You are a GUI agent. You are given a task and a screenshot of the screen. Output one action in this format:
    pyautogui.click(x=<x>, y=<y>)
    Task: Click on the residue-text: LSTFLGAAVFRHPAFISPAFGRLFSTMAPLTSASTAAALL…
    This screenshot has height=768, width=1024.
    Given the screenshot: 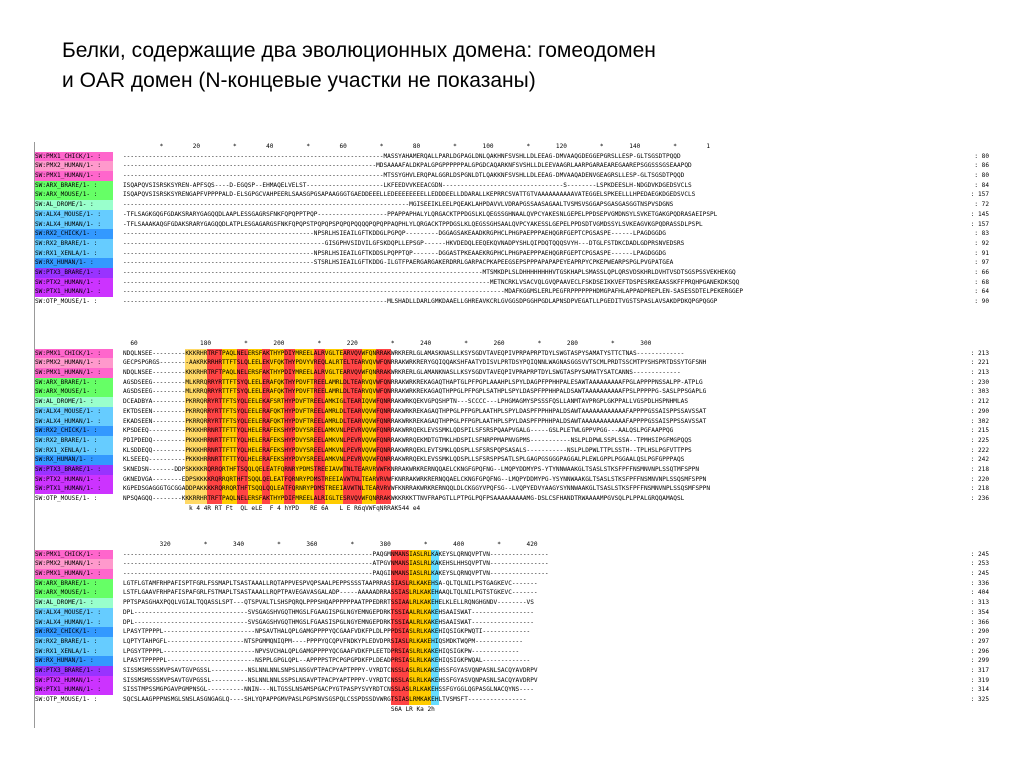 What is the action you would take?
    pyautogui.click(x=330, y=593)
    